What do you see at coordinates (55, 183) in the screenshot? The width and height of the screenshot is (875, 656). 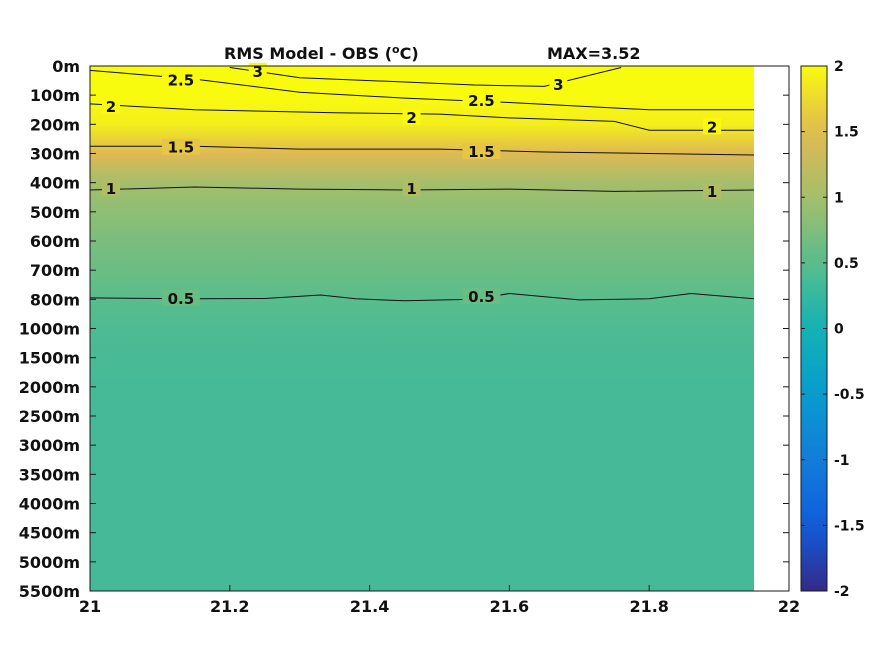 I see `y-tick-label: 400m` at bounding box center [55, 183].